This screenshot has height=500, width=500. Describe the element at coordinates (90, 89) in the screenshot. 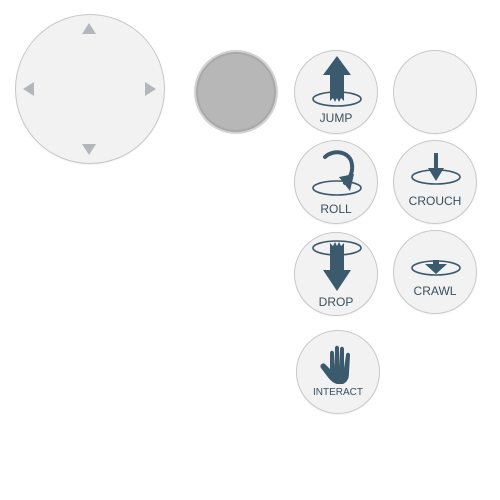

I see `dpad` at that location.